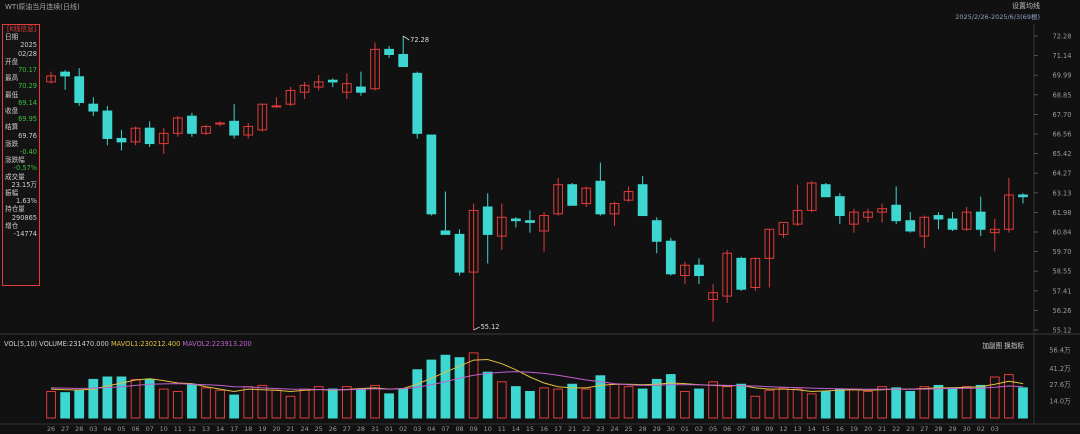 This screenshot has width=1080, height=434. What do you see at coordinates (1026, 6) in the screenshot?
I see `settings-button: 设置均线` at bounding box center [1026, 6].